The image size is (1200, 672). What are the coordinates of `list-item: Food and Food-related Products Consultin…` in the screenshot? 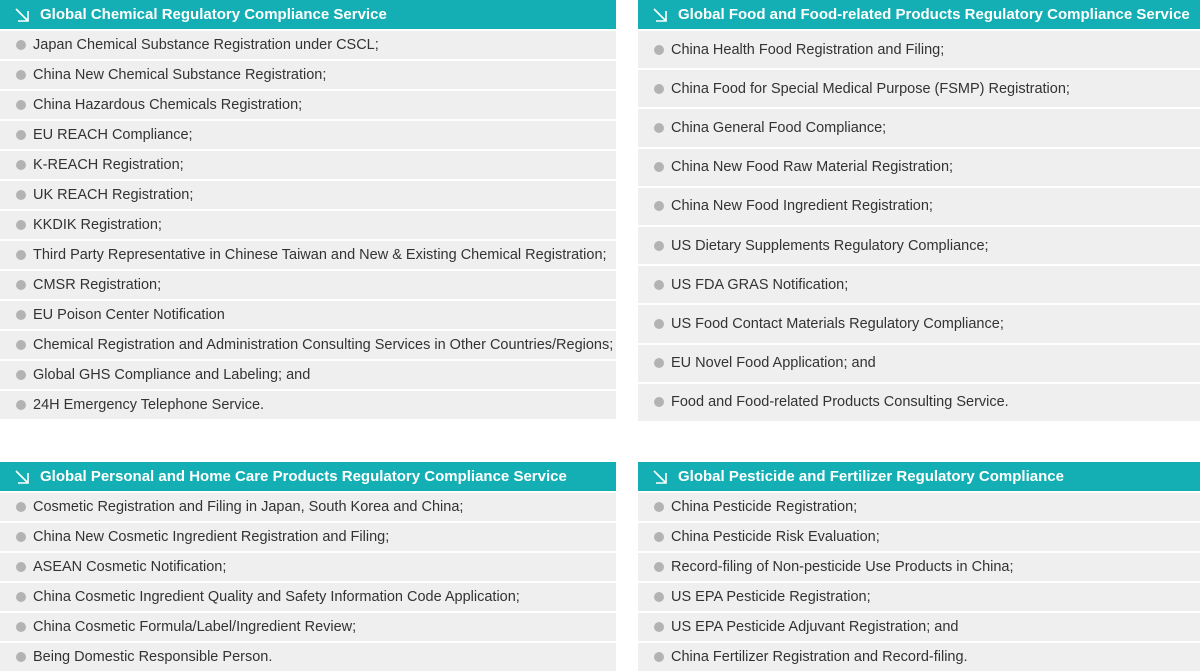 It's located at (919, 402).